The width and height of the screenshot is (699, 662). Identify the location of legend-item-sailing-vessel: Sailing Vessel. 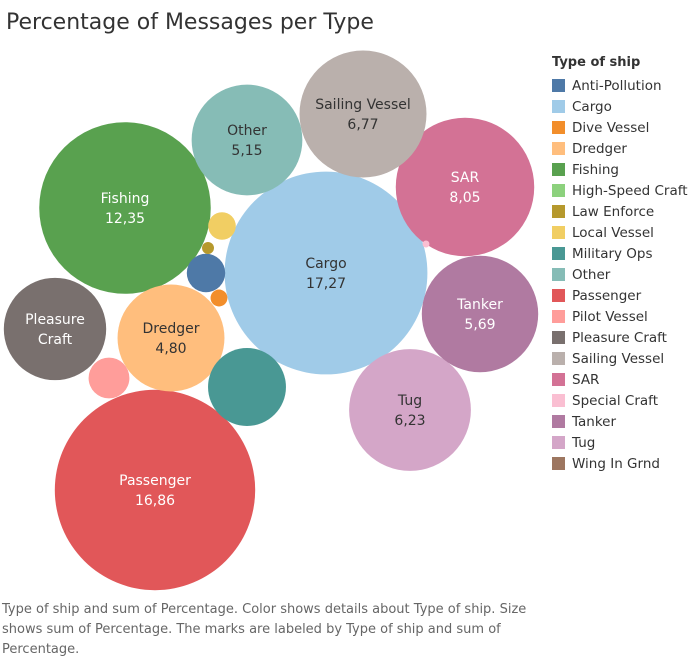
(624, 358).